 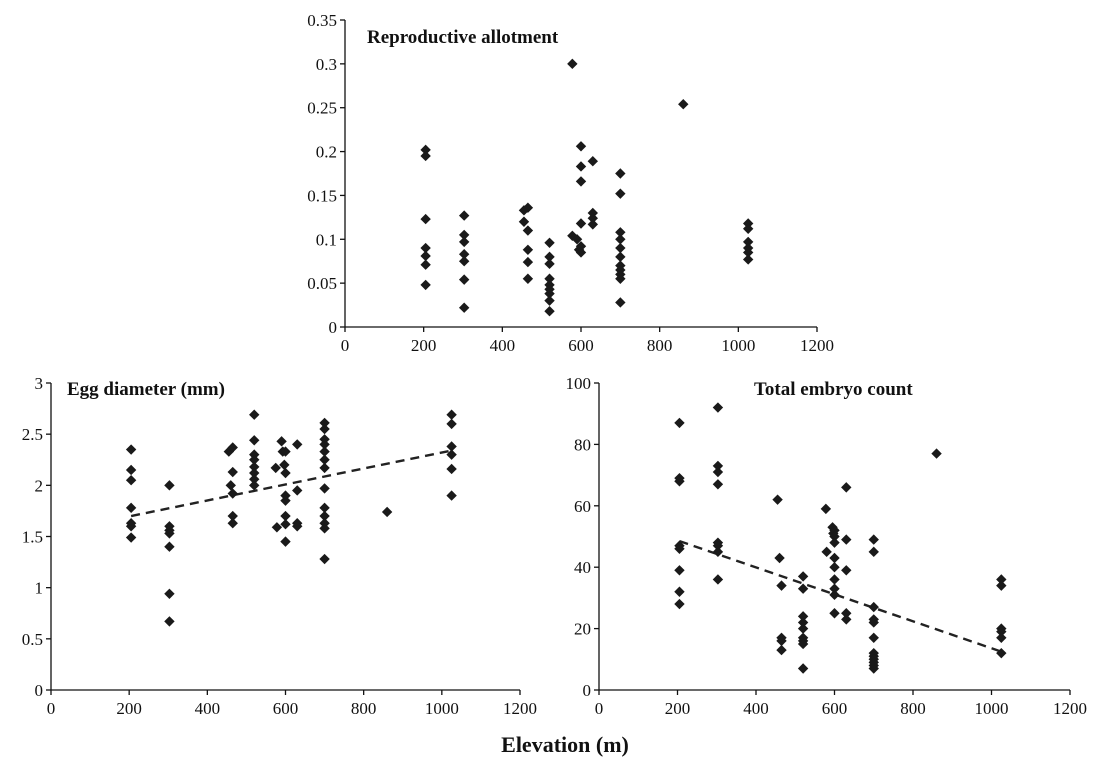 I want to click on y-tick-label-0p5: 0.5, so click(x=32, y=639).